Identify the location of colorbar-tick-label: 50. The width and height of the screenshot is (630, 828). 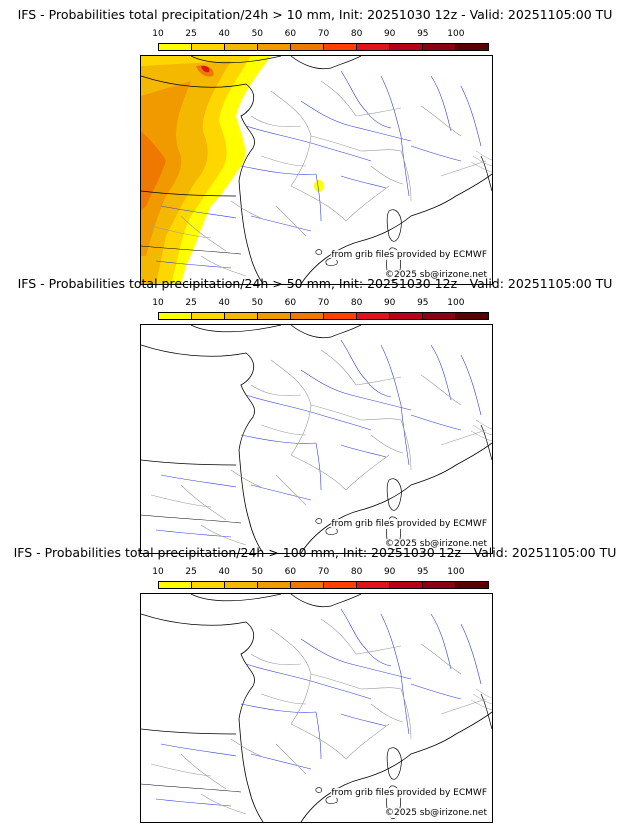
(257, 572).